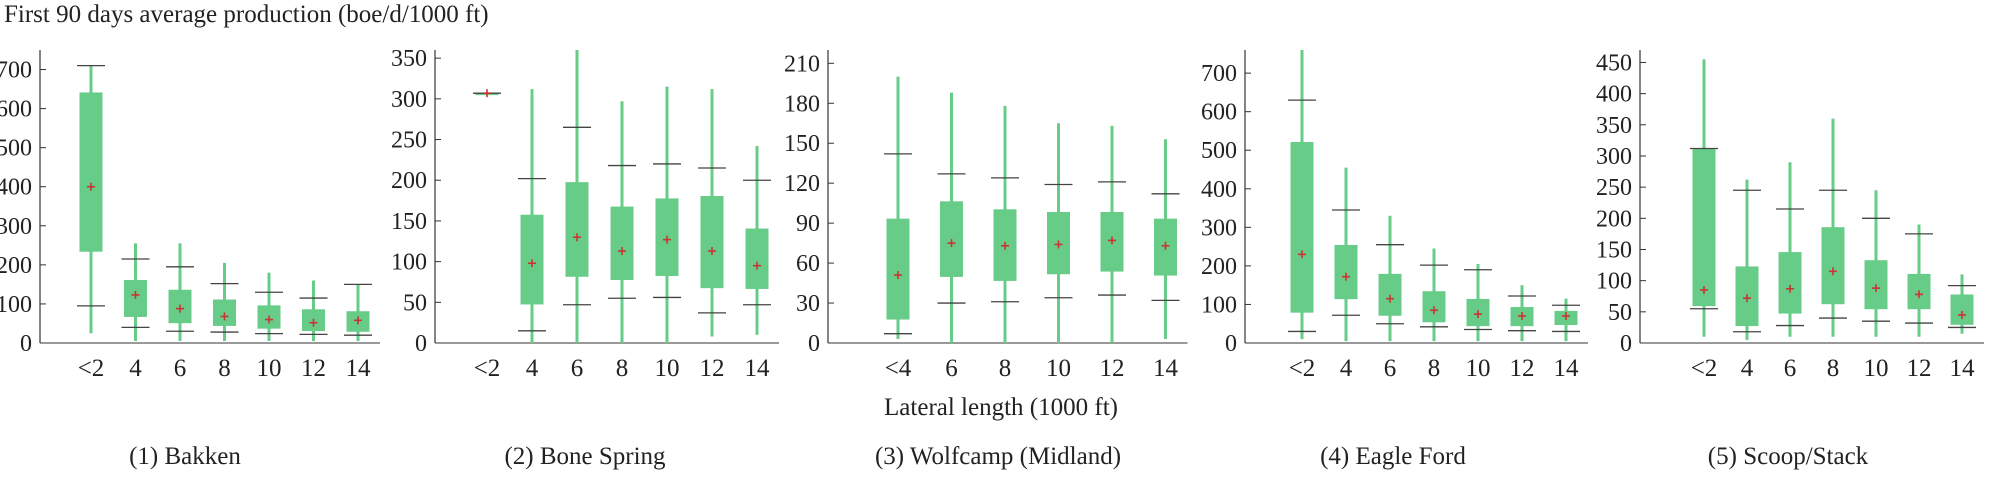 The height and width of the screenshot is (477, 2002). Describe the element at coordinates (1876, 368) in the screenshot. I see `panel-5-xtick-label-4: 10` at that location.